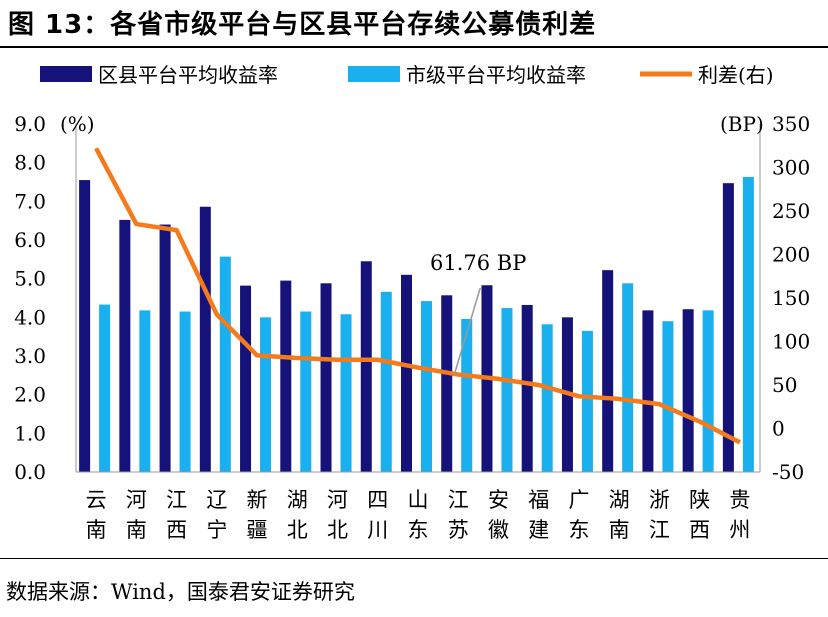 The height and width of the screenshot is (617, 828). Describe the element at coordinates (699, 530) in the screenshot. I see `x-tick-label-15-1: 西` at that location.